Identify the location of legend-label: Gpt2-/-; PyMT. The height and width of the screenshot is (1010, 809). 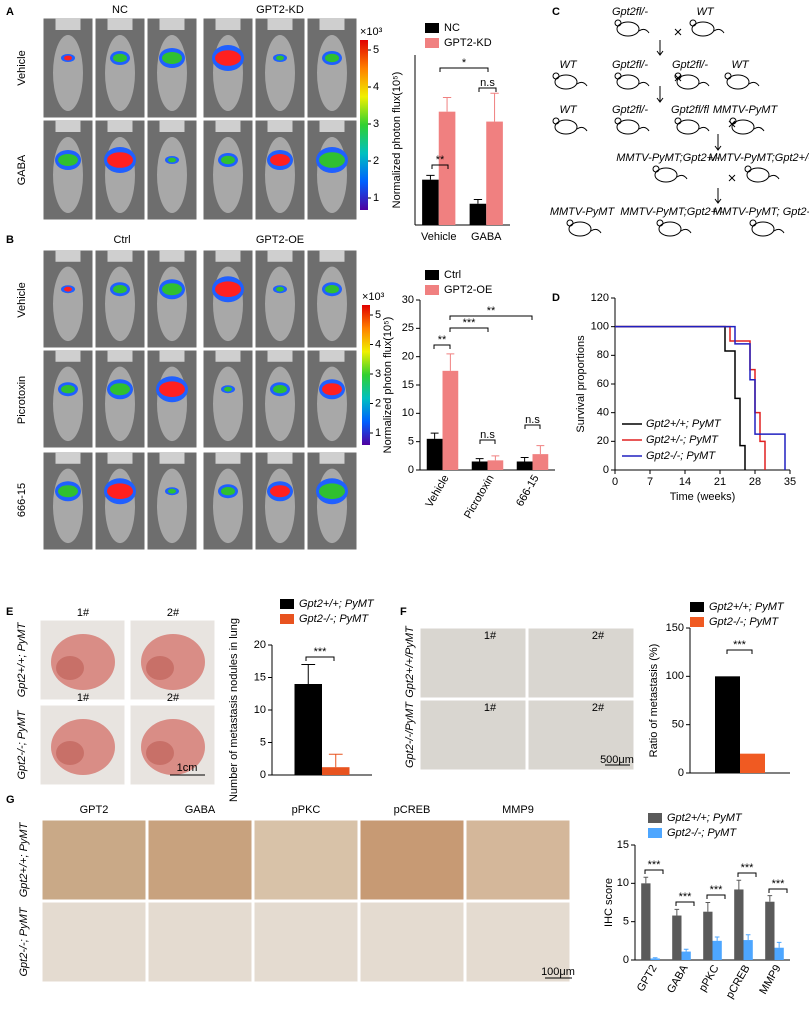
(681, 456).